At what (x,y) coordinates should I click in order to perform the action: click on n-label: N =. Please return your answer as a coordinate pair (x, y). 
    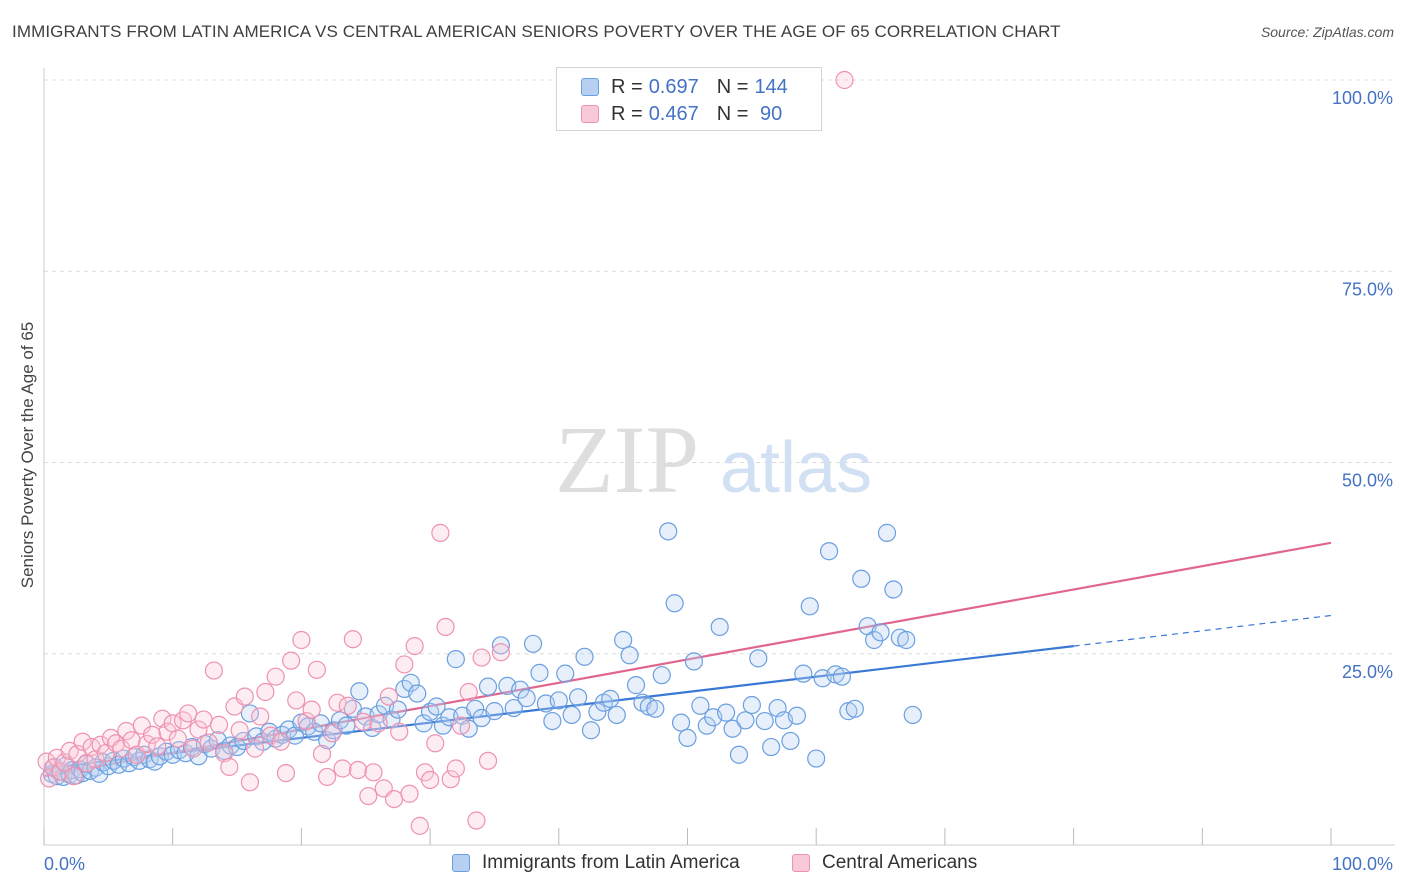
    Looking at the image, I should click on (732, 113).